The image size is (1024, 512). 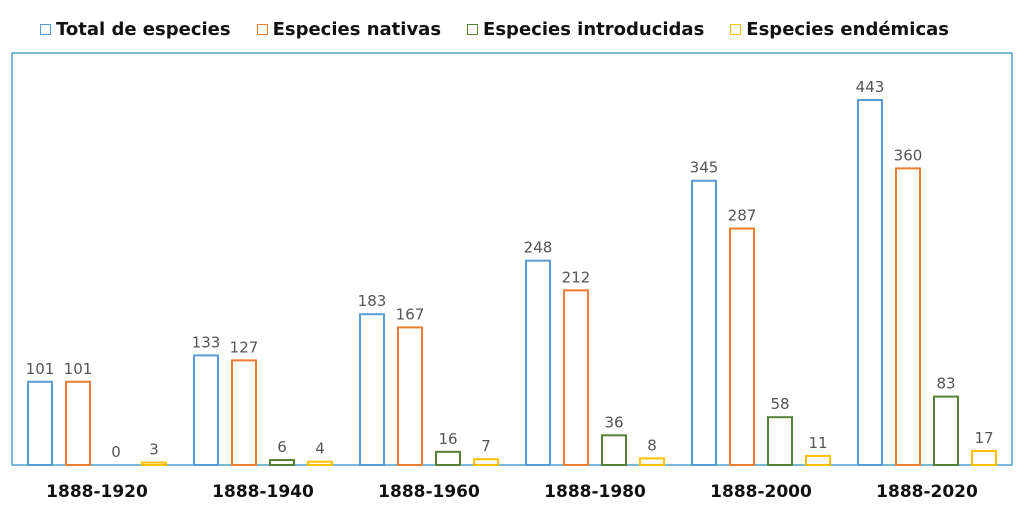 What do you see at coordinates (704, 168) in the screenshot?
I see `value-label: 345` at bounding box center [704, 168].